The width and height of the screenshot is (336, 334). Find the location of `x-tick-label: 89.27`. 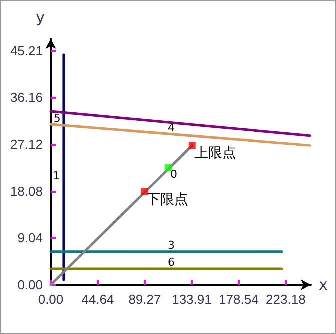

x-tick-label: 89.27 is located at coordinates (145, 299).